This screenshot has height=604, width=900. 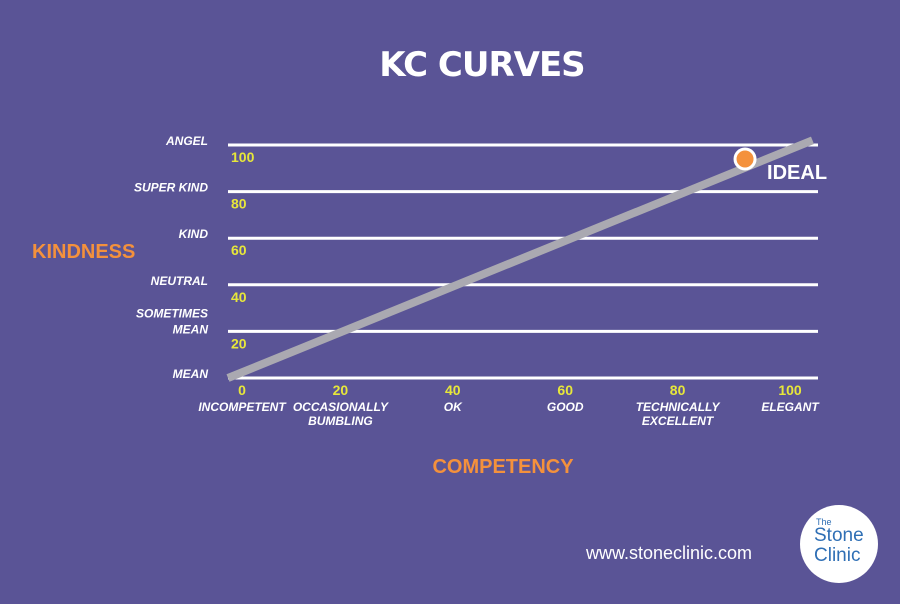 What do you see at coordinates (453, 390) in the screenshot?
I see `x-tick-number-40: 40` at bounding box center [453, 390].